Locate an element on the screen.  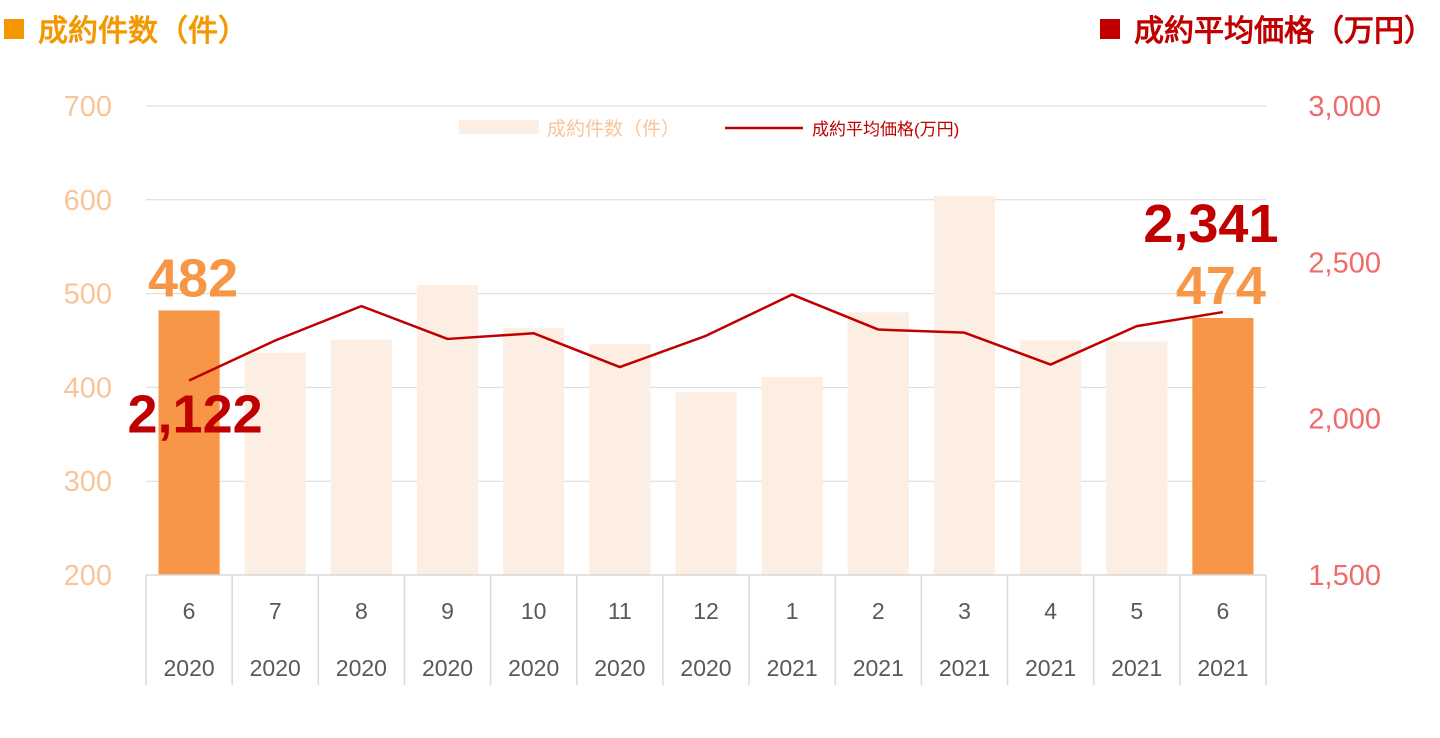
right-tick-label: 3,000 is located at coordinates (1344, 107).